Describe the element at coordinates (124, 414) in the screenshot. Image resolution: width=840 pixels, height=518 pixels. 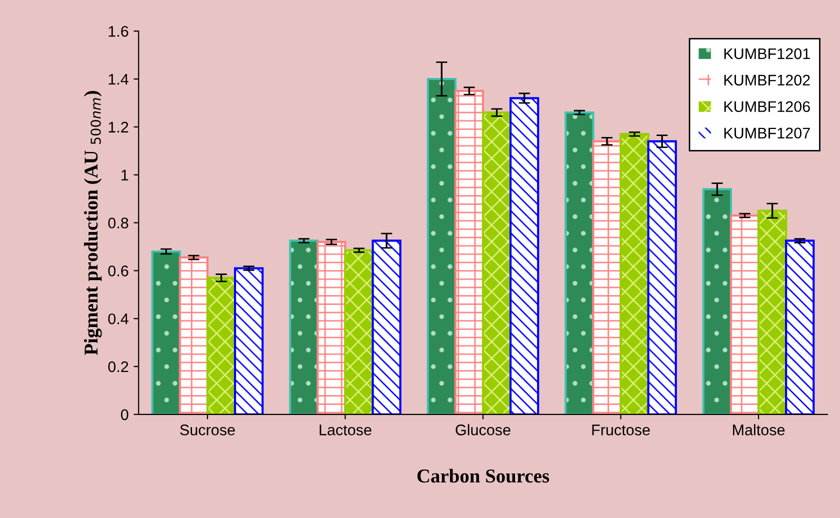
I see `y-tick-label: 0` at that location.